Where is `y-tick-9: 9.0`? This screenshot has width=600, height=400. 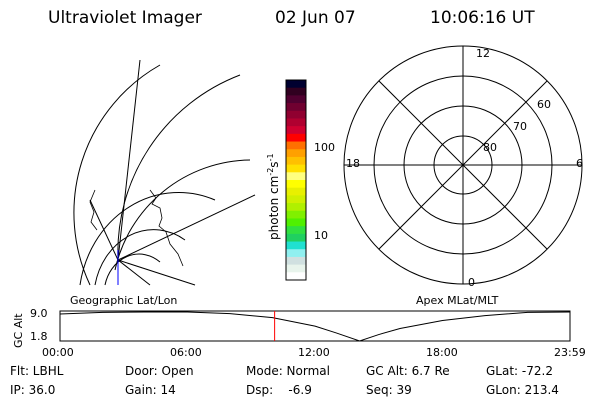 y-tick-9: 9.0 is located at coordinates (39, 313).